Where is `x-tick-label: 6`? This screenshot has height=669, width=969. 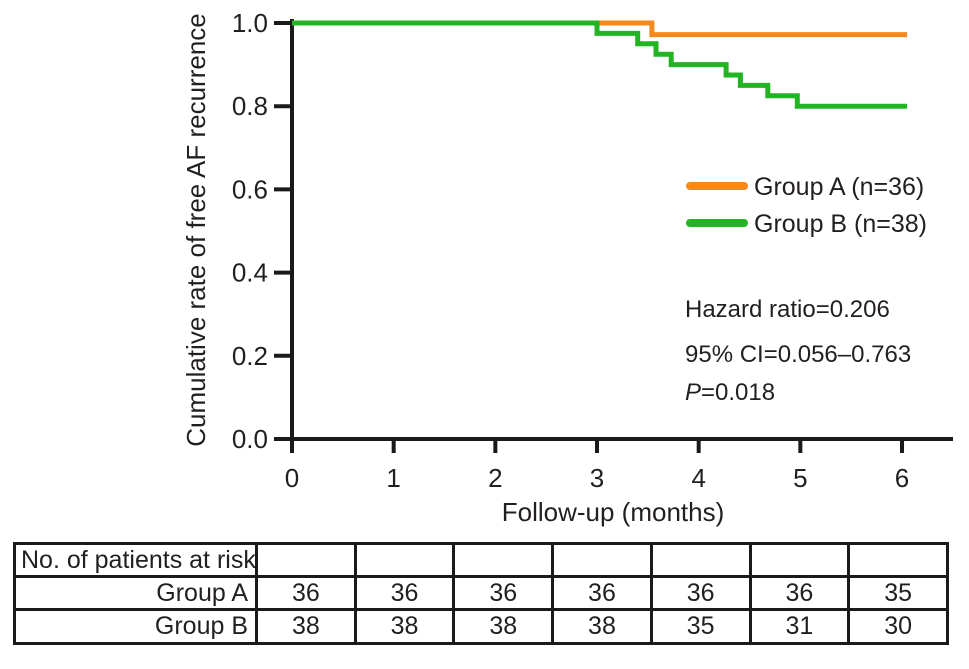 x-tick-label: 6 is located at coordinates (902, 478).